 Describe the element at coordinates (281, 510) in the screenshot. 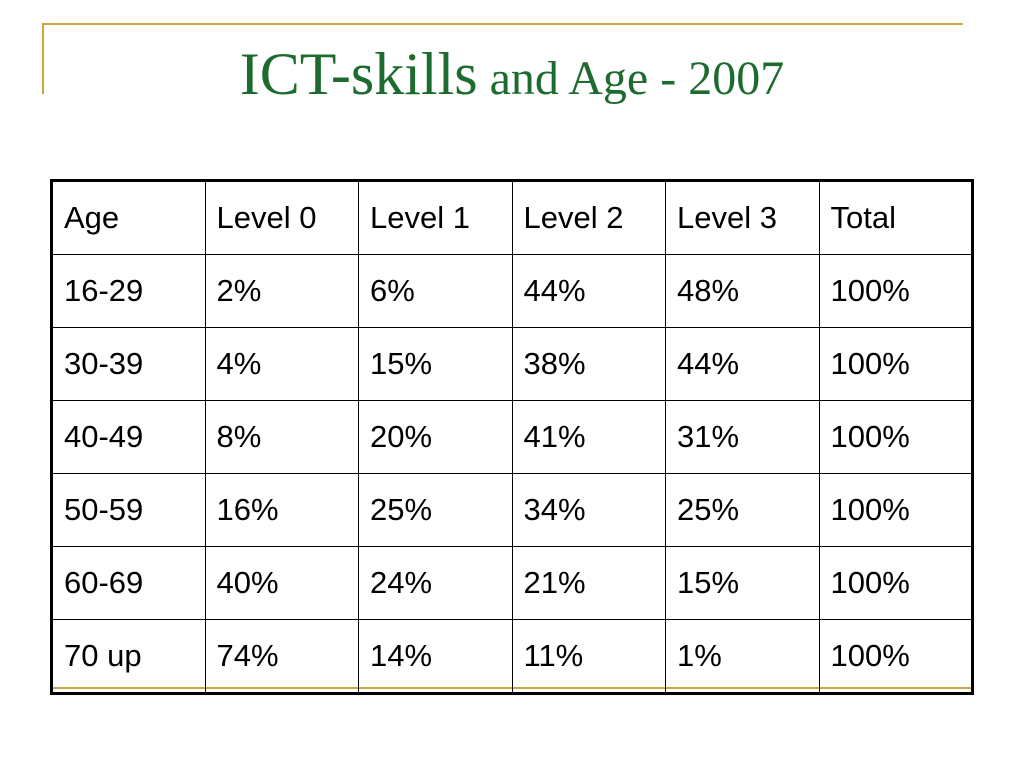

I see `table-cell: 16%` at that location.